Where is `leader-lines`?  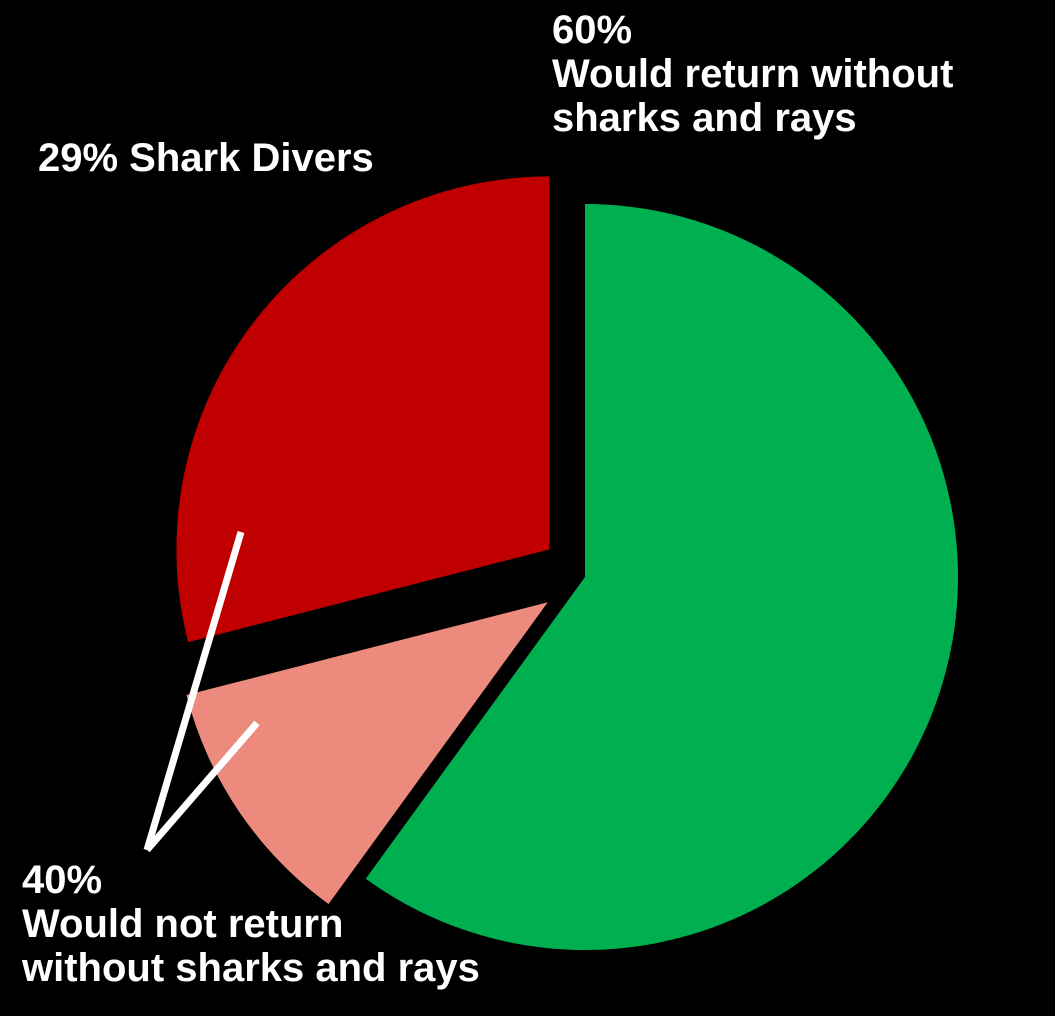 leader-lines is located at coordinates (201, 692).